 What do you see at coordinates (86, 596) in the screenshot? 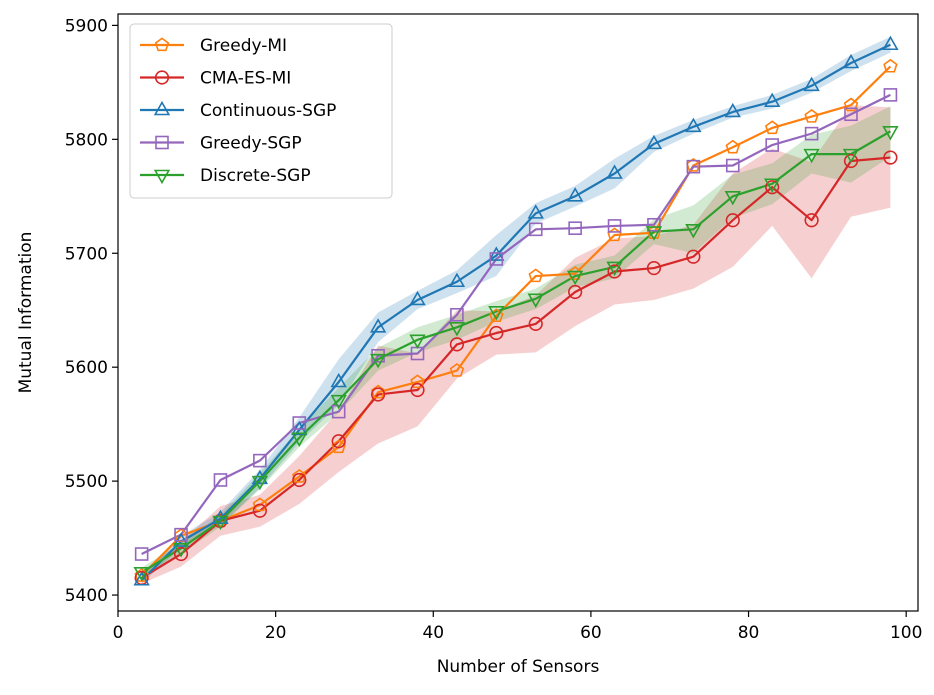
I see `y-tick-label: 5400` at bounding box center [86, 596].